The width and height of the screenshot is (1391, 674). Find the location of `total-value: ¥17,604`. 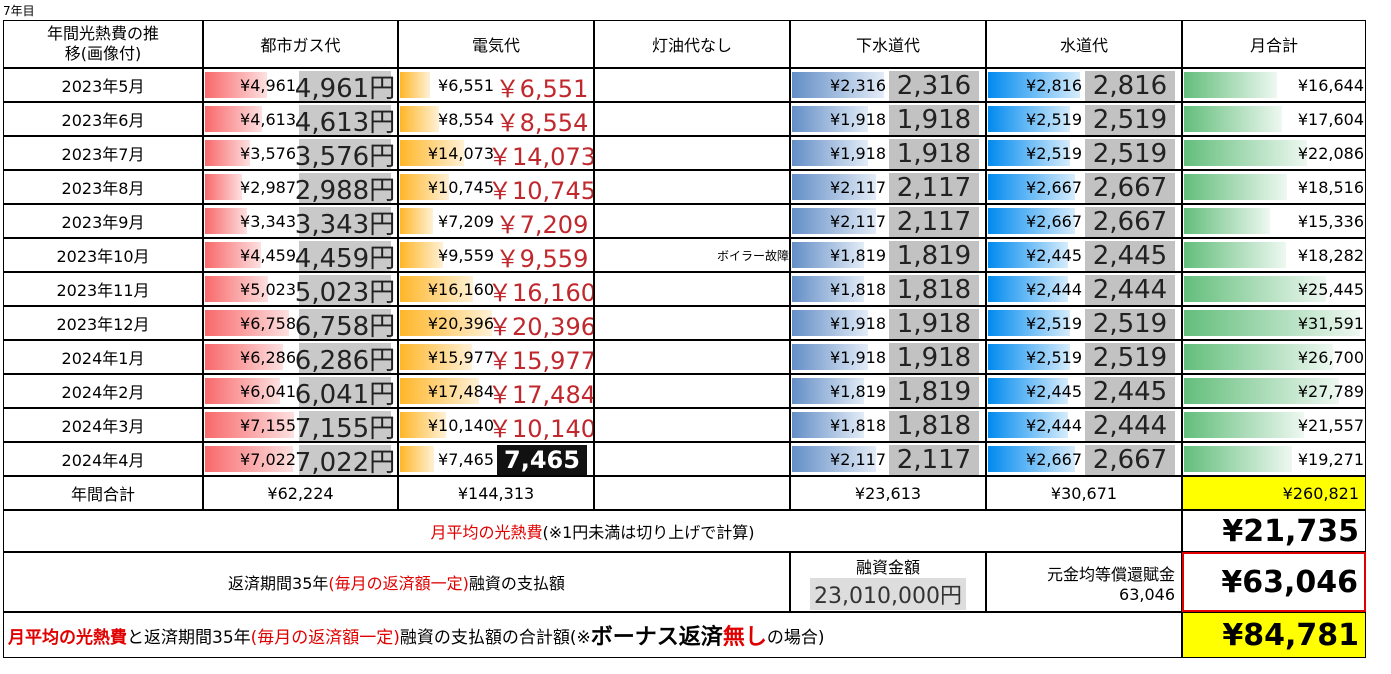

total-value: ¥17,604 is located at coordinates (1274, 119).